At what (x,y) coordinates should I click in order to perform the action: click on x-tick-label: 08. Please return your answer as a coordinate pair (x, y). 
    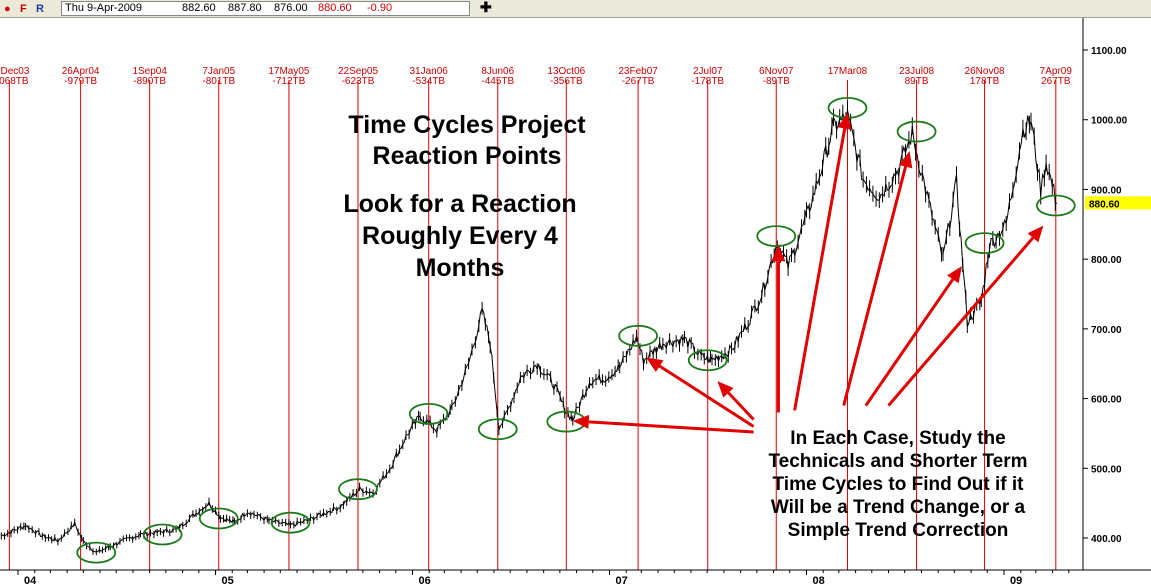
    Looking at the image, I should click on (818, 581).